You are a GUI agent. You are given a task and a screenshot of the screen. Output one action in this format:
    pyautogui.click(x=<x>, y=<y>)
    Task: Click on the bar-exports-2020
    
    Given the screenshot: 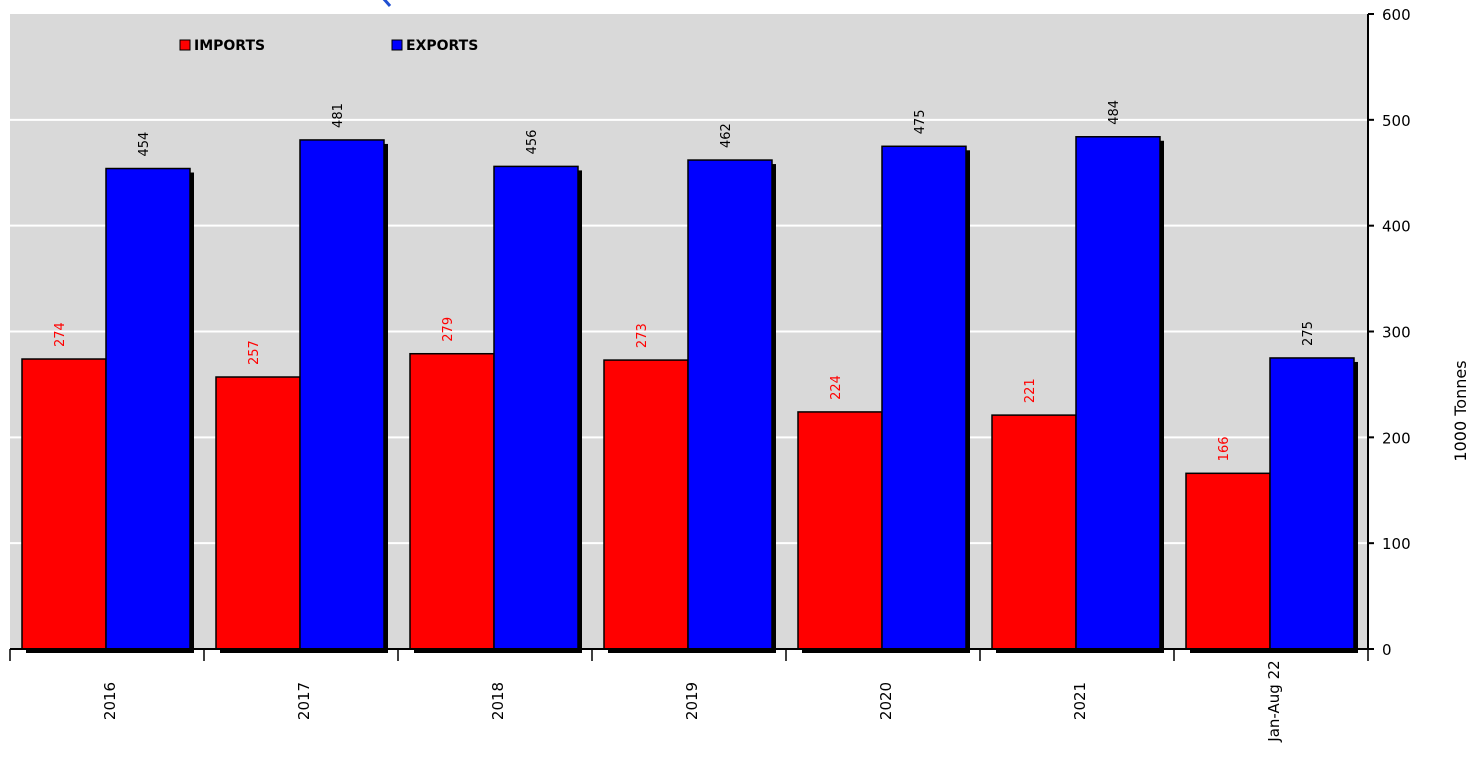 What is the action you would take?
    pyautogui.click(x=924, y=397)
    